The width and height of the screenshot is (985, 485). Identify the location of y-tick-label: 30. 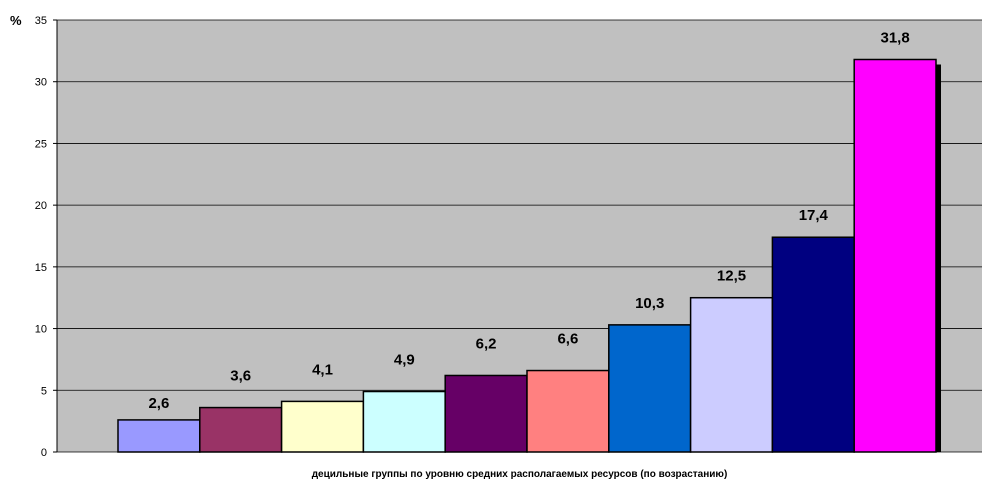
(41, 83).